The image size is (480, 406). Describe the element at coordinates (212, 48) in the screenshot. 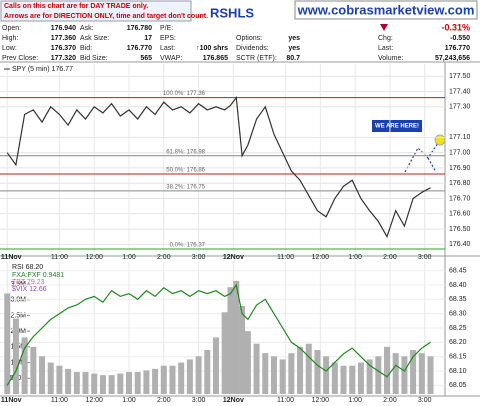

I see `quote-value: ↑100 shrs` at that location.